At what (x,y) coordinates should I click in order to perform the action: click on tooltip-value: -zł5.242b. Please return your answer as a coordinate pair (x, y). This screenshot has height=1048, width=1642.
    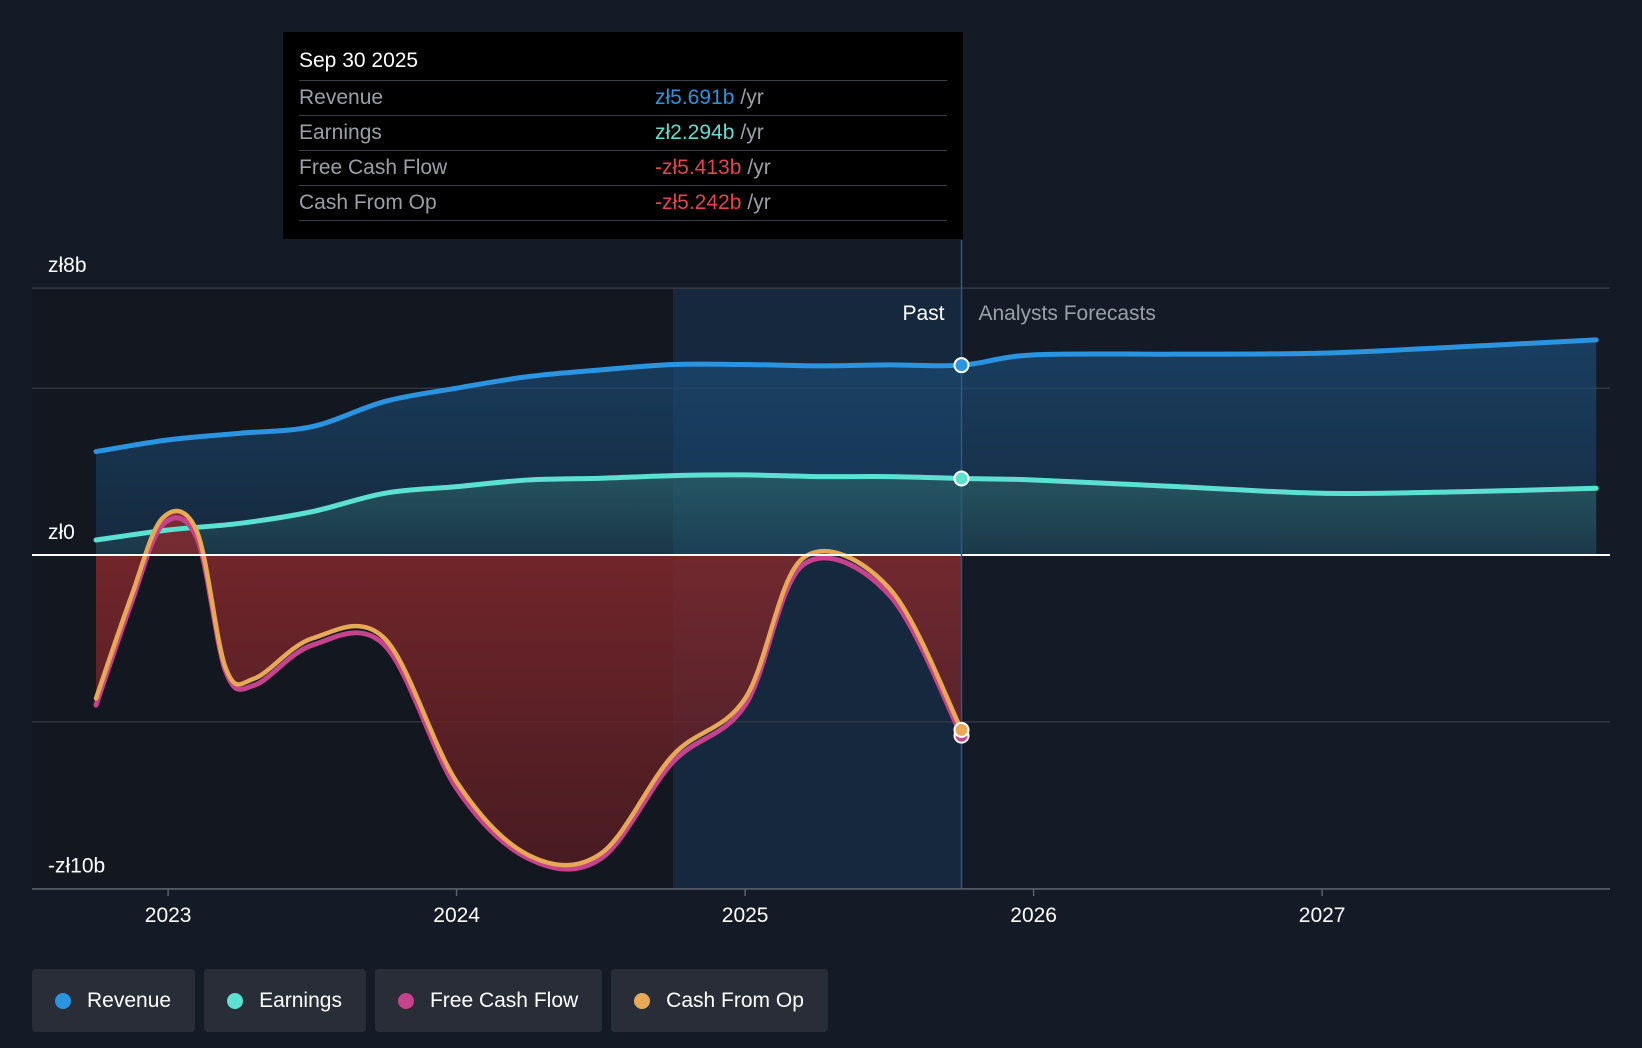
    Looking at the image, I should click on (698, 202).